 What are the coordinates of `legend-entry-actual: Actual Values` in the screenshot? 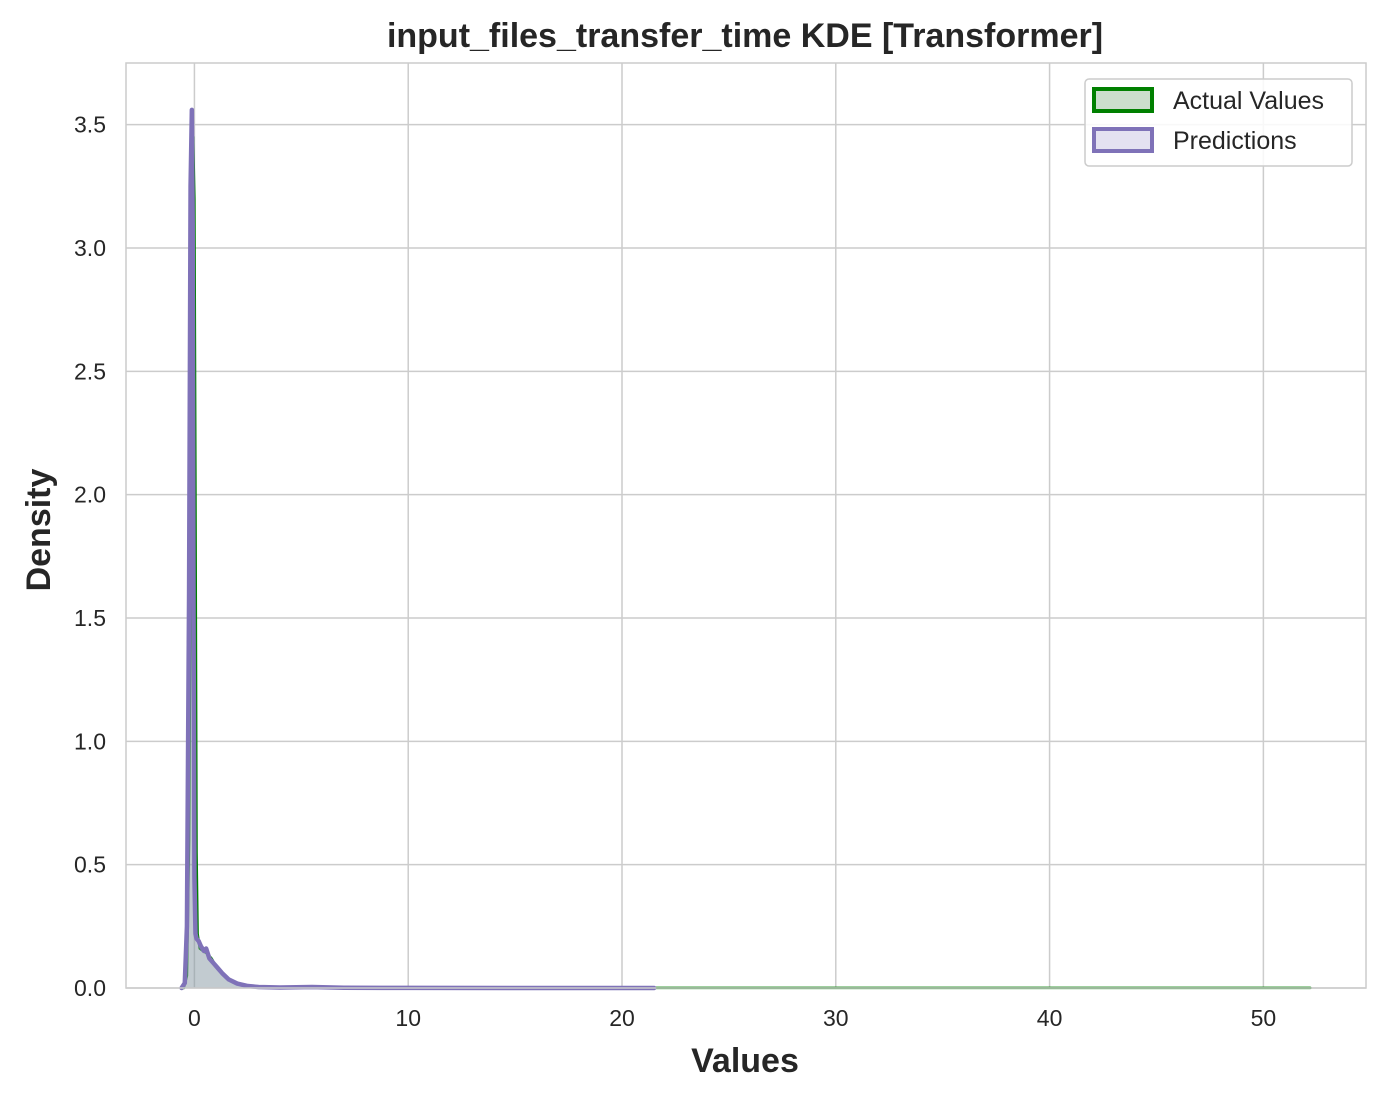 It's located at (1208, 101).